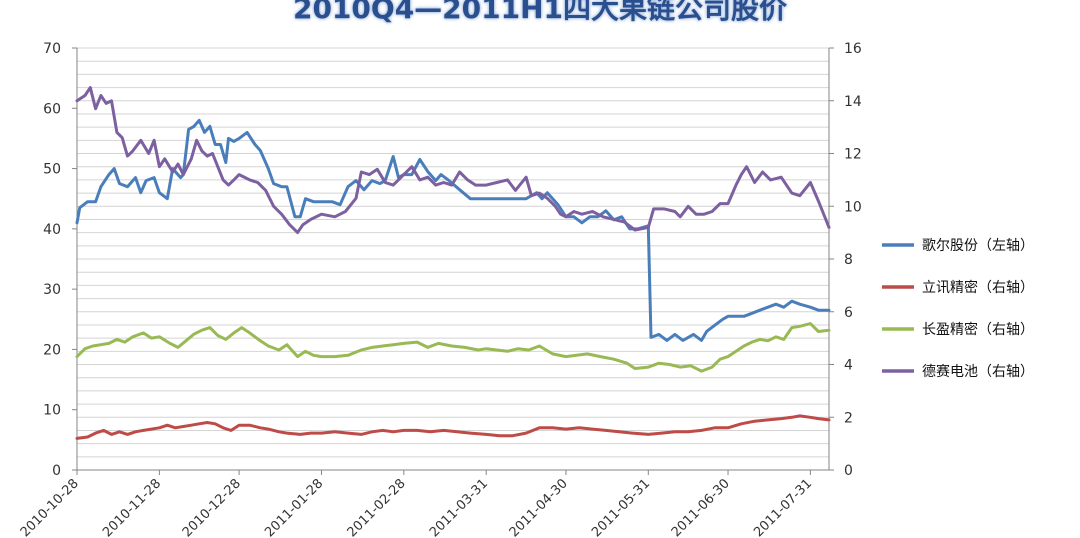 Image resolution: width=1080 pixels, height=538 pixels. What do you see at coordinates (52, 170) in the screenshot?
I see `left-axis-tick-label: 50` at bounding box center [52, 170].